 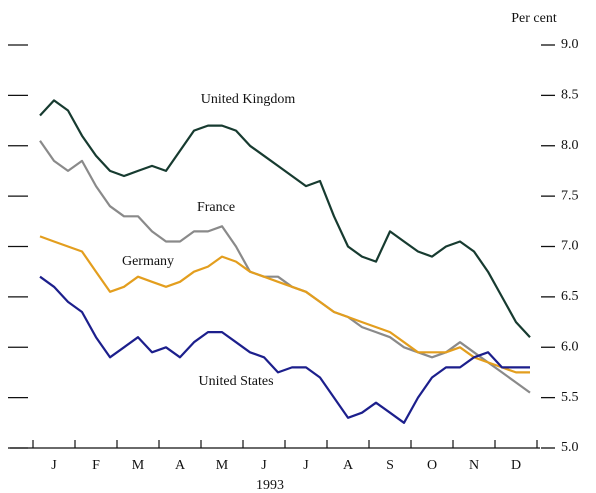 I want to click on series-label: Germany, so click(x=148, y=261).